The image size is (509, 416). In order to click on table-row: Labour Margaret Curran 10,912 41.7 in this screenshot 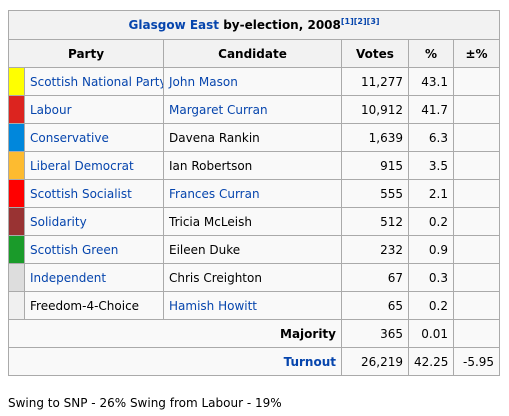, I will do `click(254, 109)`.